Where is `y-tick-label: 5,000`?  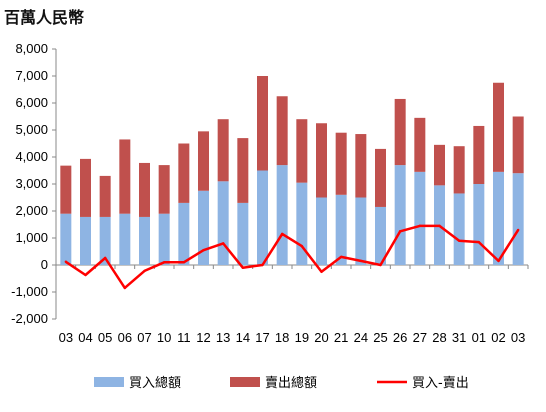 y-tick-label: 5,000 is located at coordinates (31, 129).